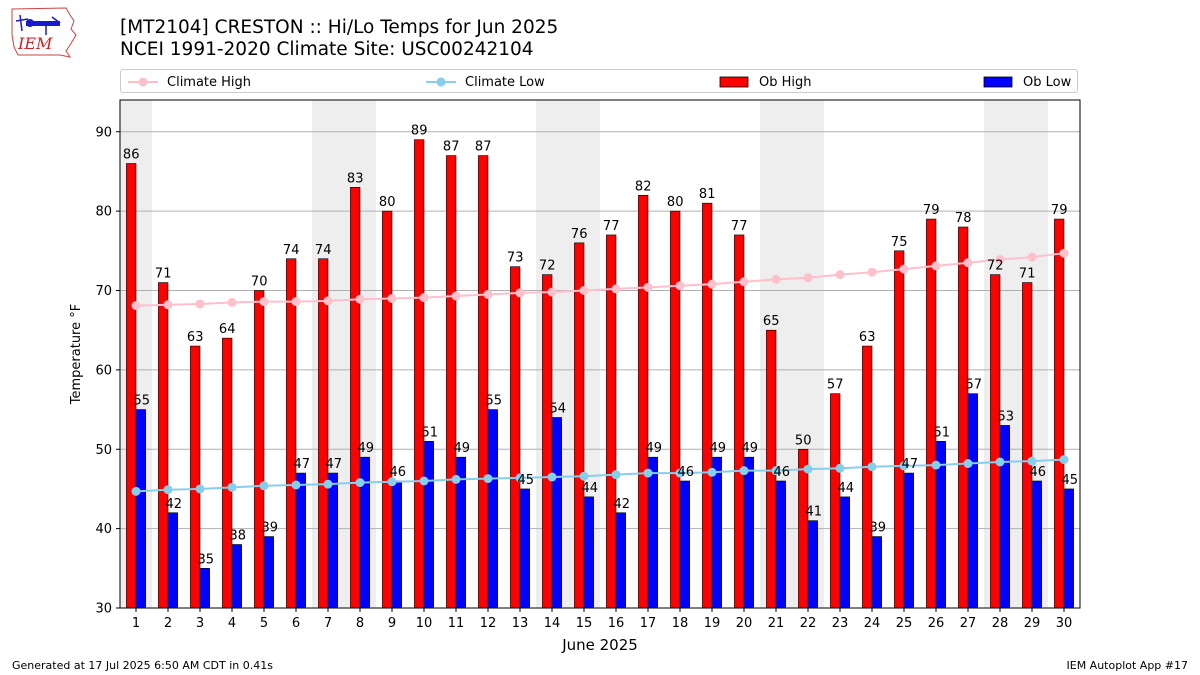 The width and height of the screenshot is (1200, 675). Describe the element at coordinates (323, 250) in the screenshot. I see `ob-high-label-7: 74` at that location.